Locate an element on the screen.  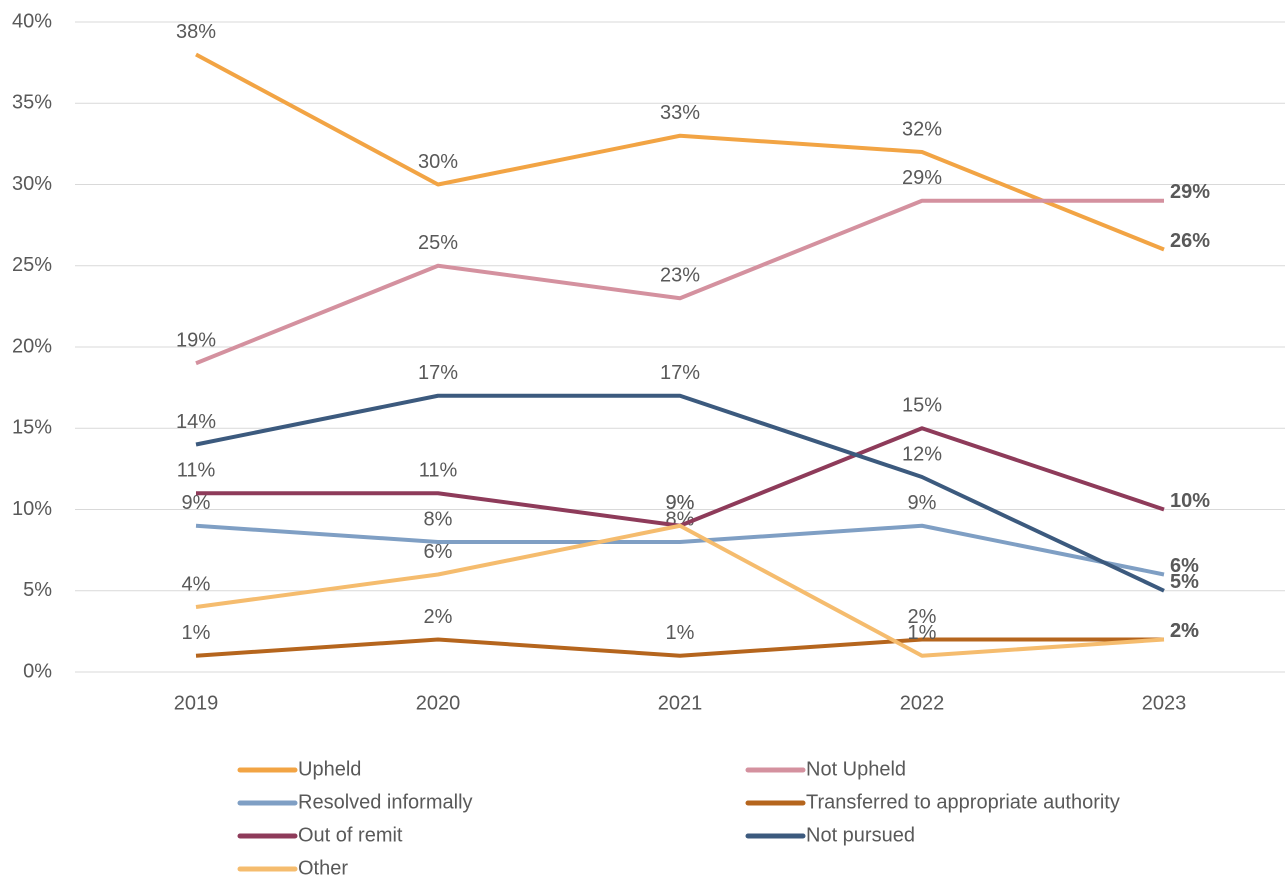
data-label: 33% is located at coordinates (680, 113).